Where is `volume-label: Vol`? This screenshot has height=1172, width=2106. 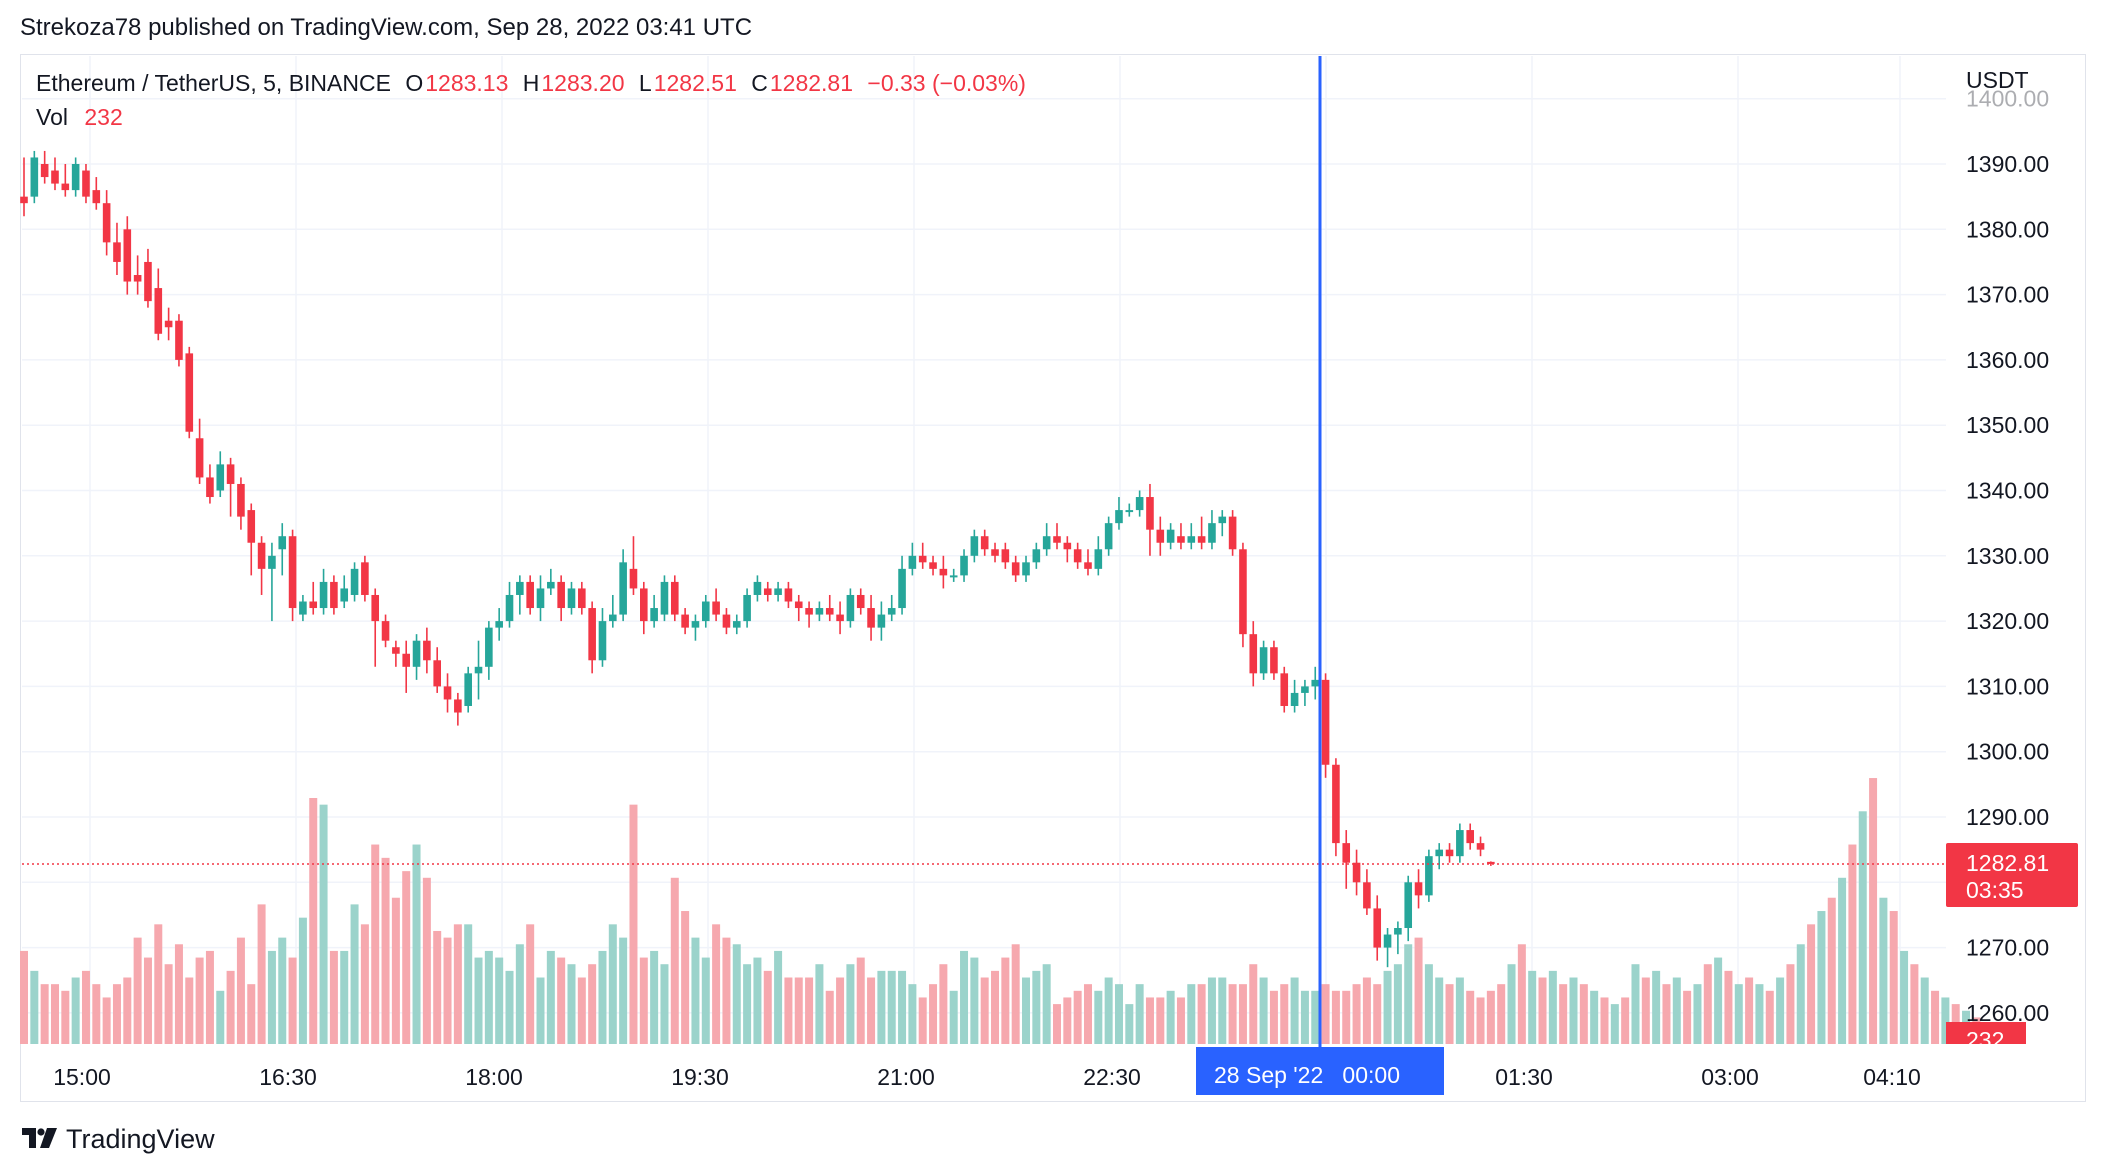
volume-label: Vol is located at coordinates (52, 117).